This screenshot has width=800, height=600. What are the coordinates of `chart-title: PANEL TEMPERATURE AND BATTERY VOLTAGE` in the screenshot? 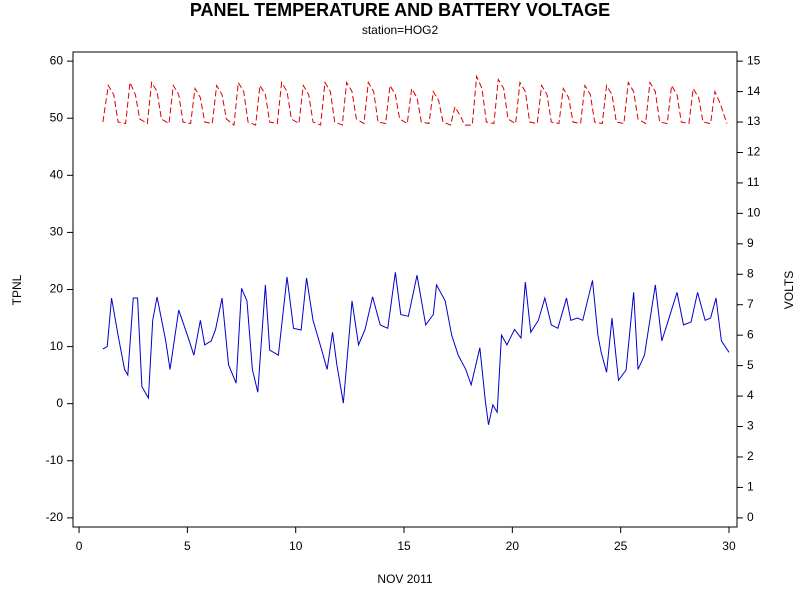 It's located at (400, 10).